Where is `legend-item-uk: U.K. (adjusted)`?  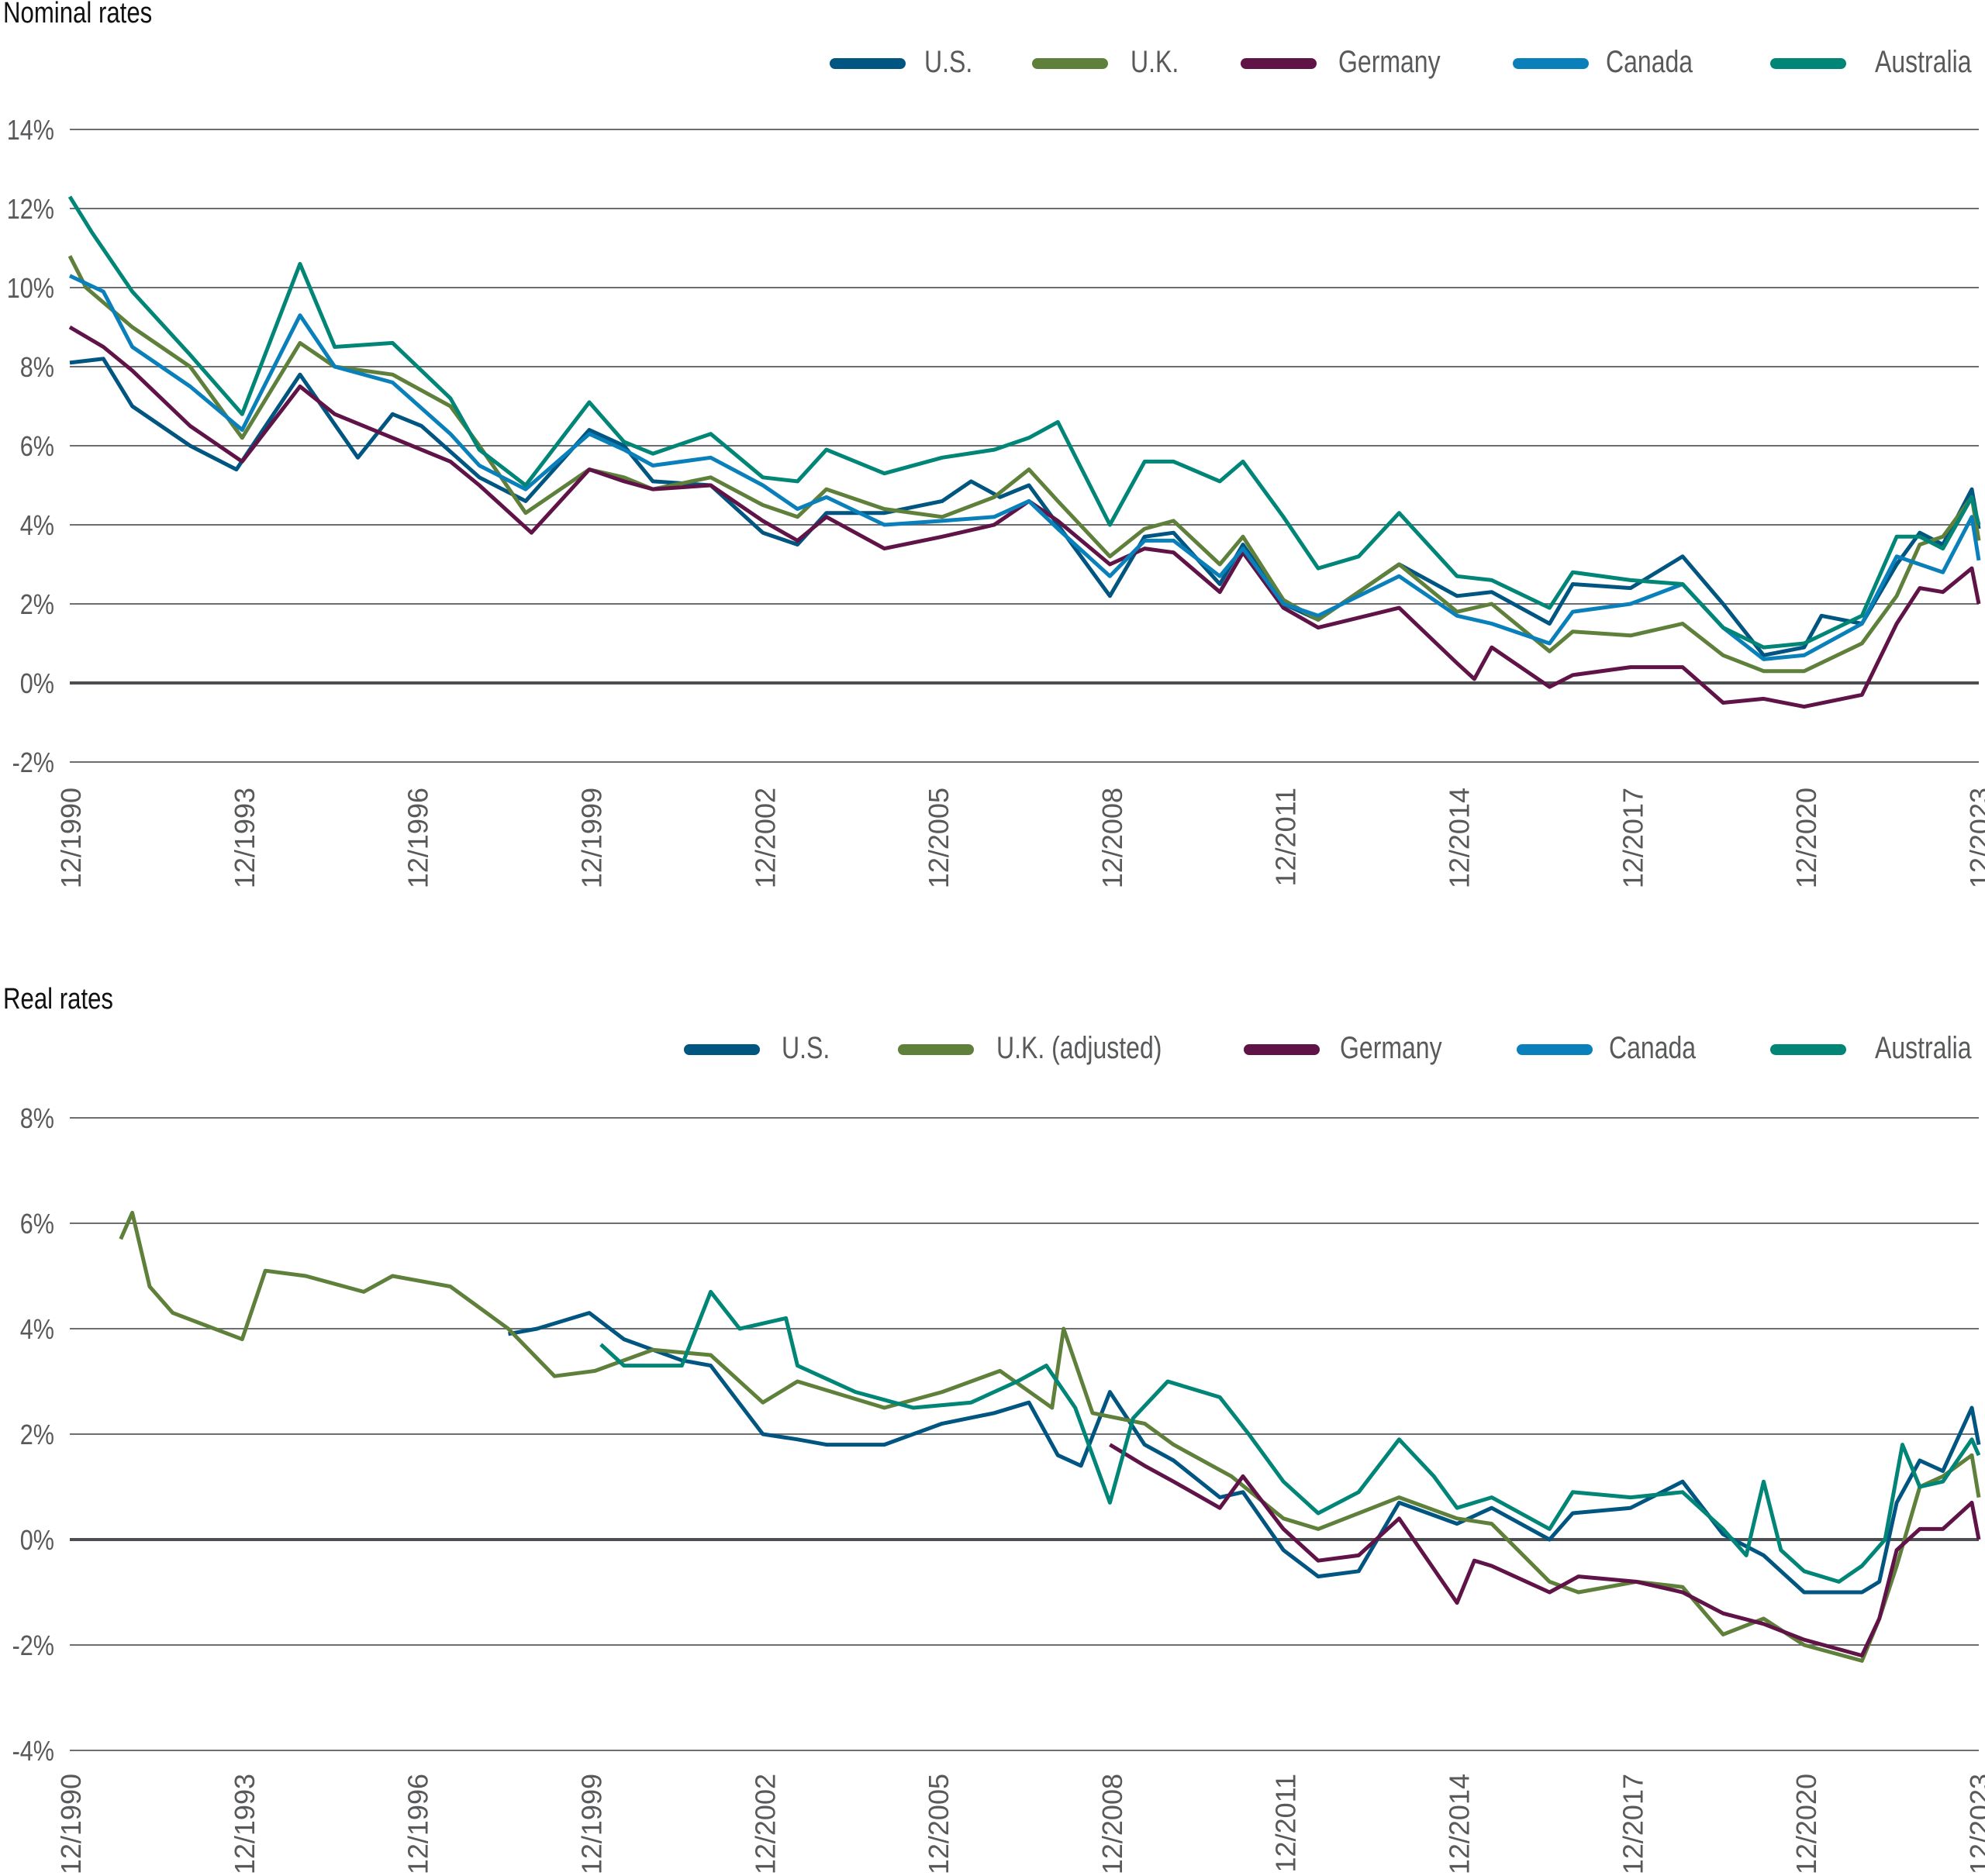 legend-item-uk: U.K. (adjusted) is located at coordinates (1030, 1048).